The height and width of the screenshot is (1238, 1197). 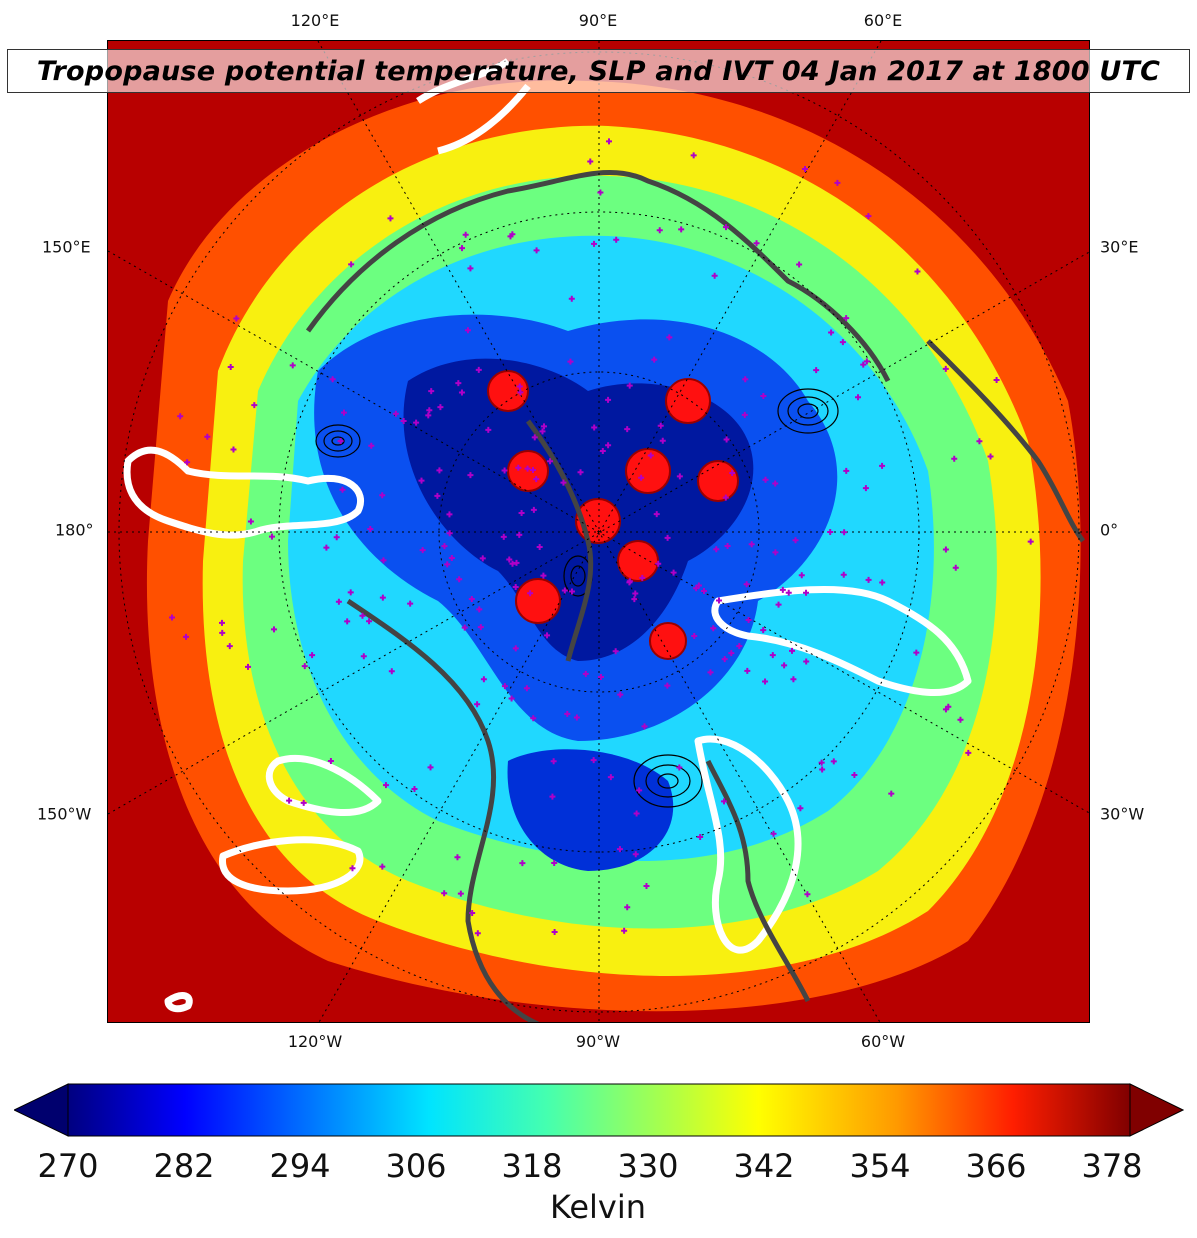 I want to click on colorbar-tick: 306, so click(x=416, y=1166).